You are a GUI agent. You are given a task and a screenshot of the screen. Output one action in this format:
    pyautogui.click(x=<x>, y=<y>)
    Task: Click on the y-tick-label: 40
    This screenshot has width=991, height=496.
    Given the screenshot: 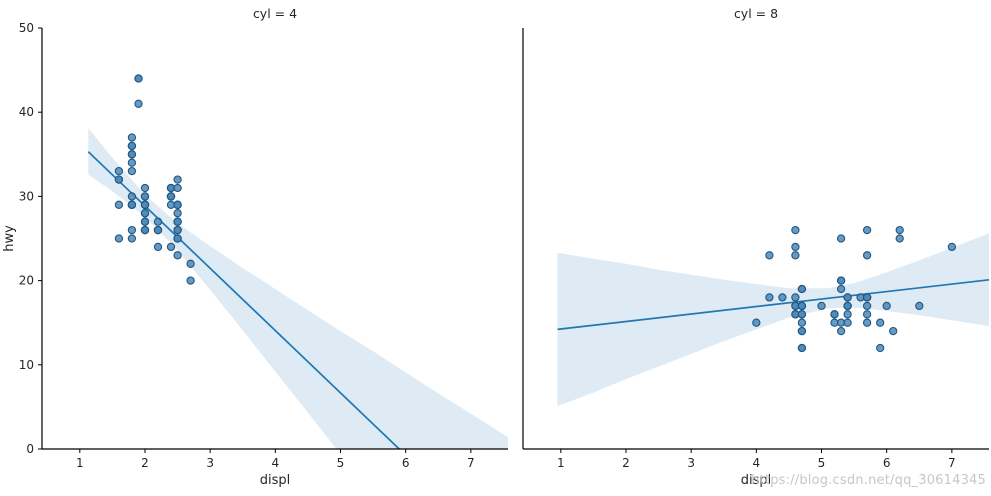 What is the action you would take?
    pyautogui.click(x=26, y=112)
    